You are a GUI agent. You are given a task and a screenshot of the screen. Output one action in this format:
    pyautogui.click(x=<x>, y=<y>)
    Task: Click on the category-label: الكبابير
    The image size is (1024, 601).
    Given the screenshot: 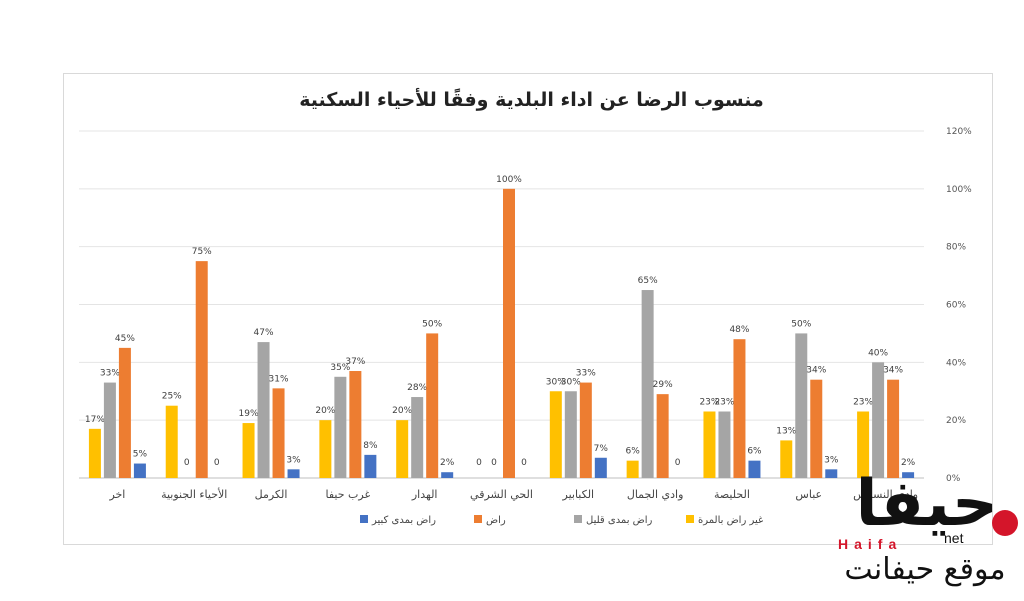 What is the action you would take?
    pyautogui.click(x=578, y=494)
    